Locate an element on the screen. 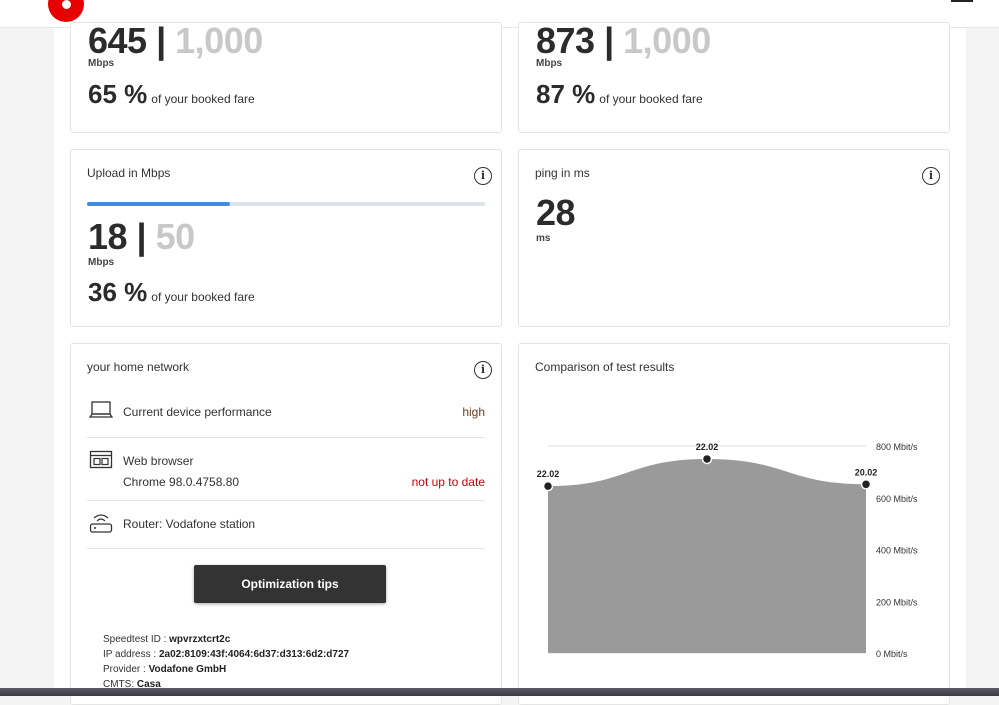  optimization-tips-button: Optimization tips is located at coordinates (290, 584).